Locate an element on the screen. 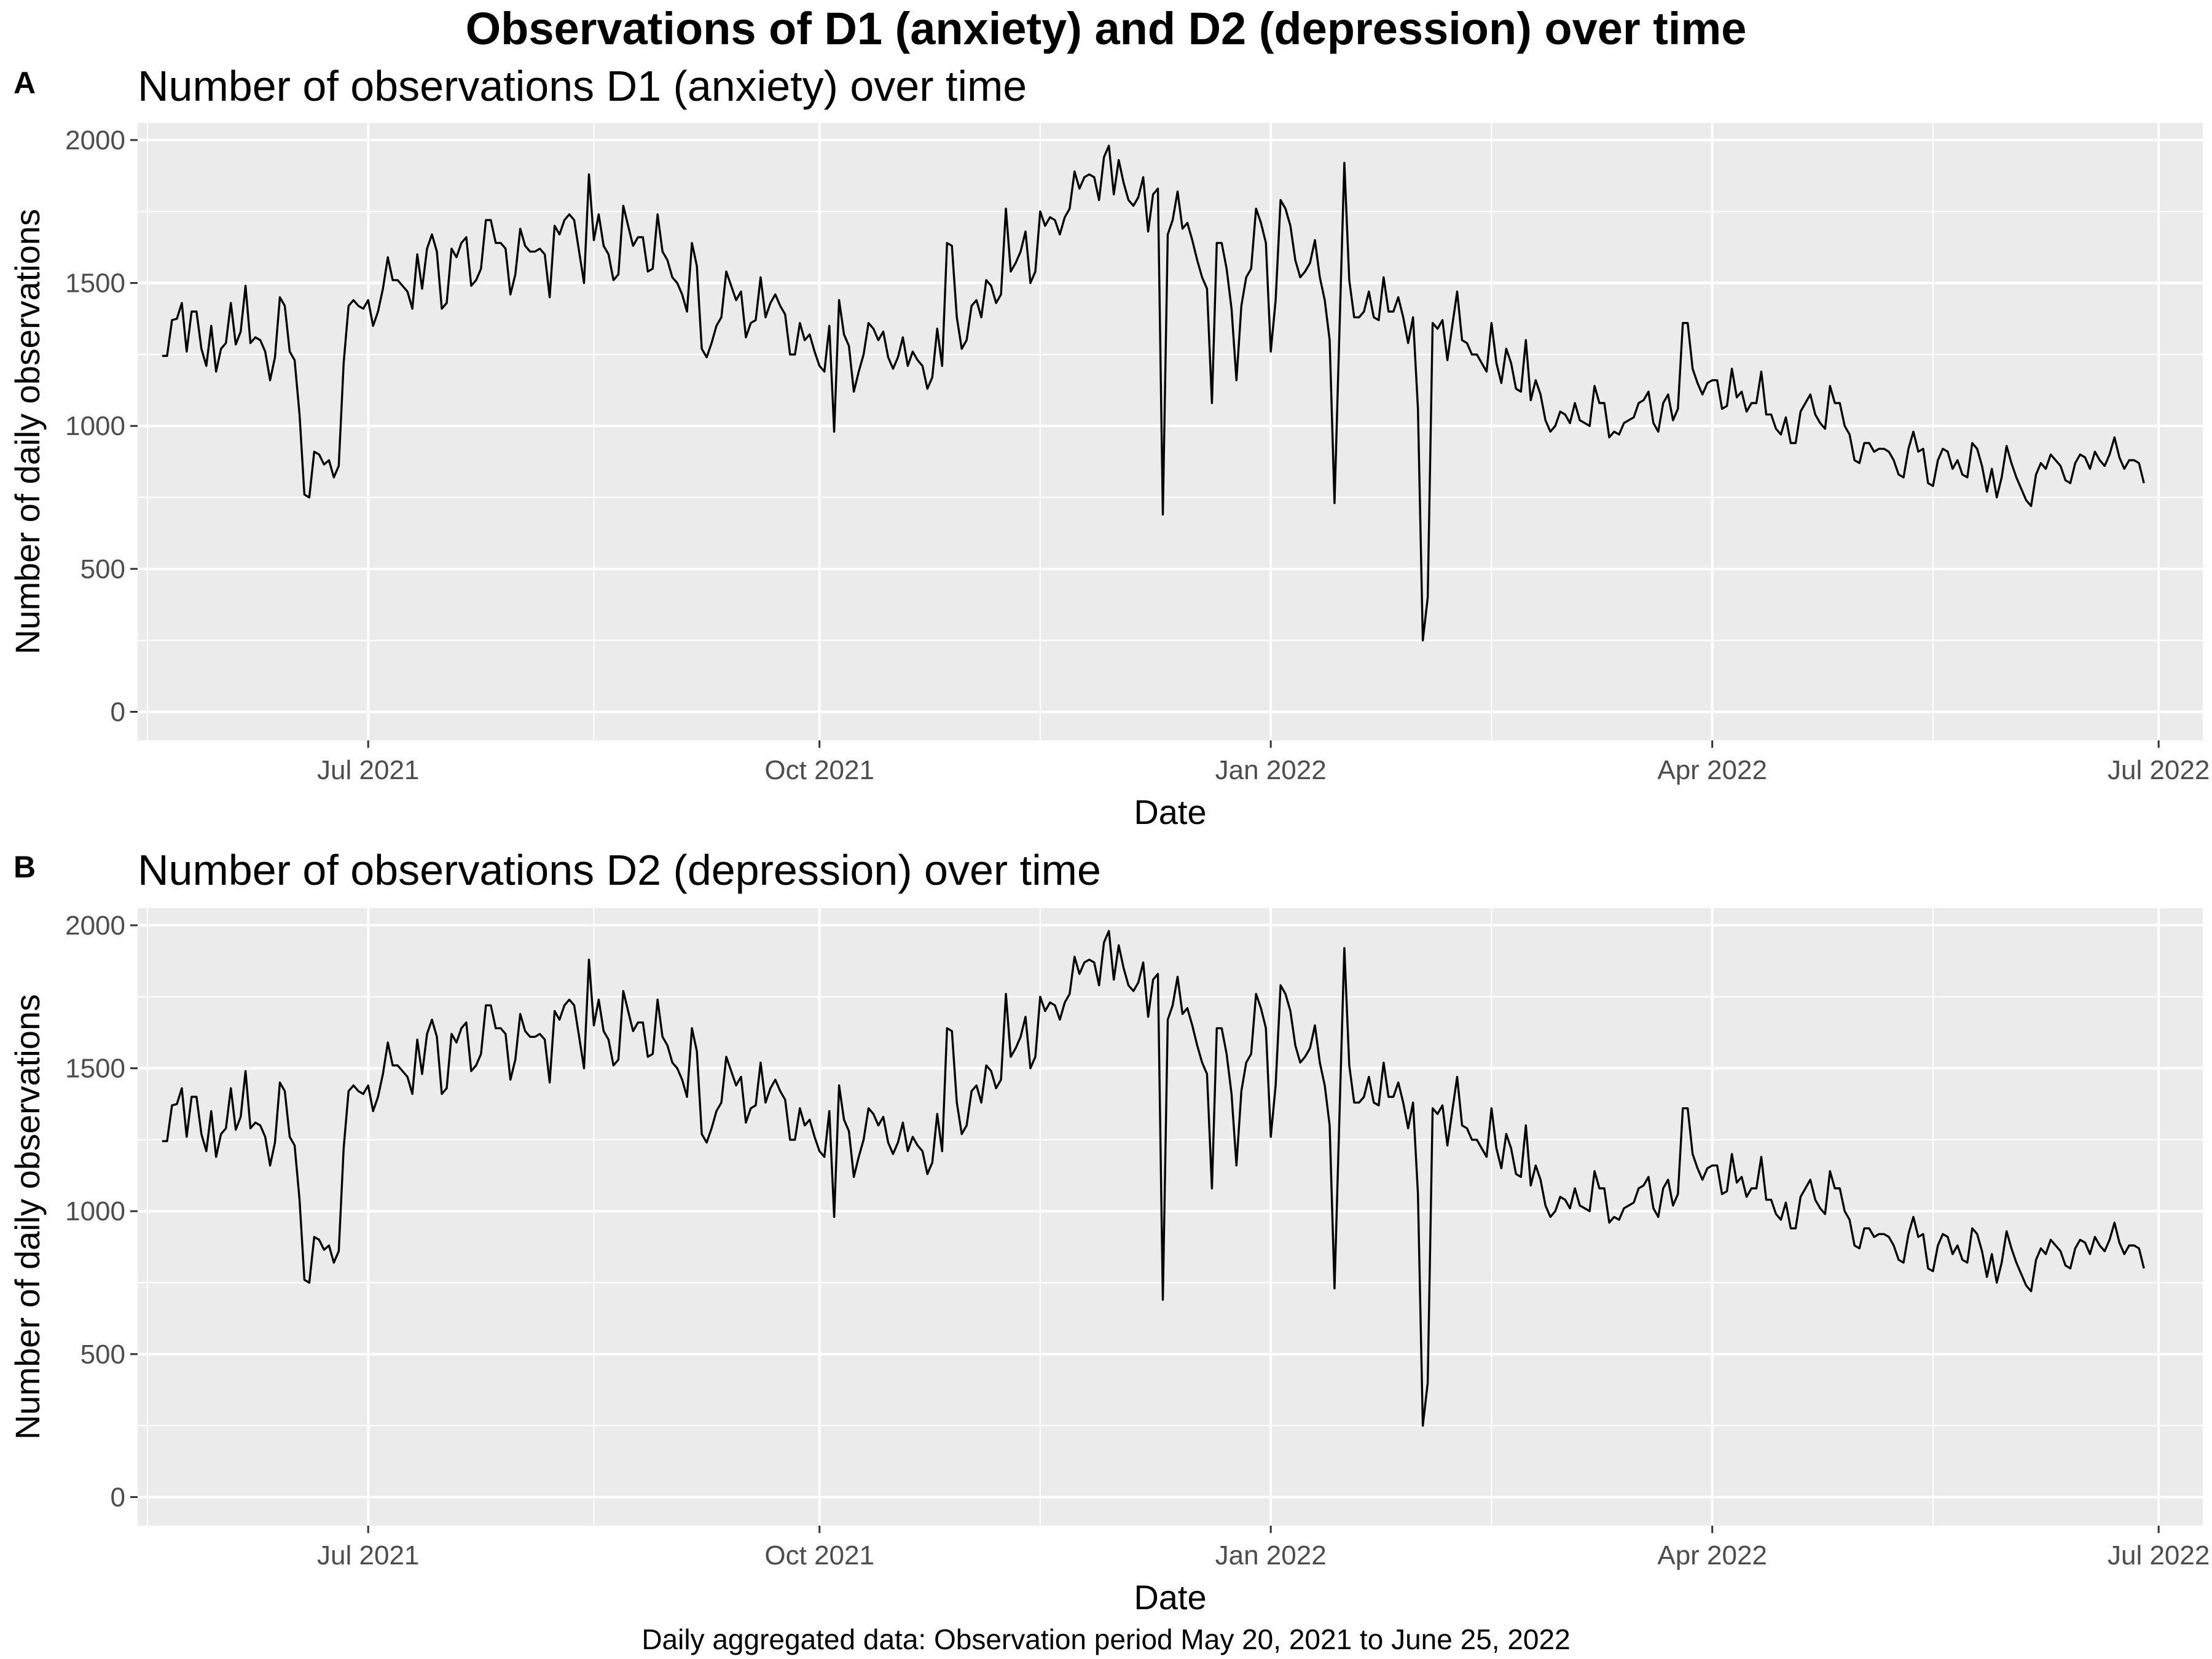  panel-tag: B is located at coordinates (25, 867).